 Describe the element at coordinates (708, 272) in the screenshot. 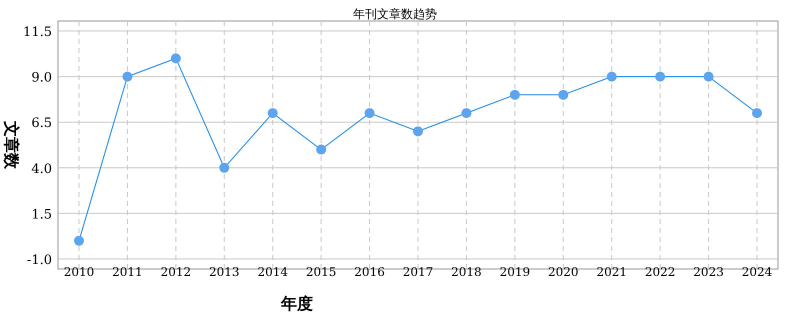

I see `x-tick-label: 2023` at that location.